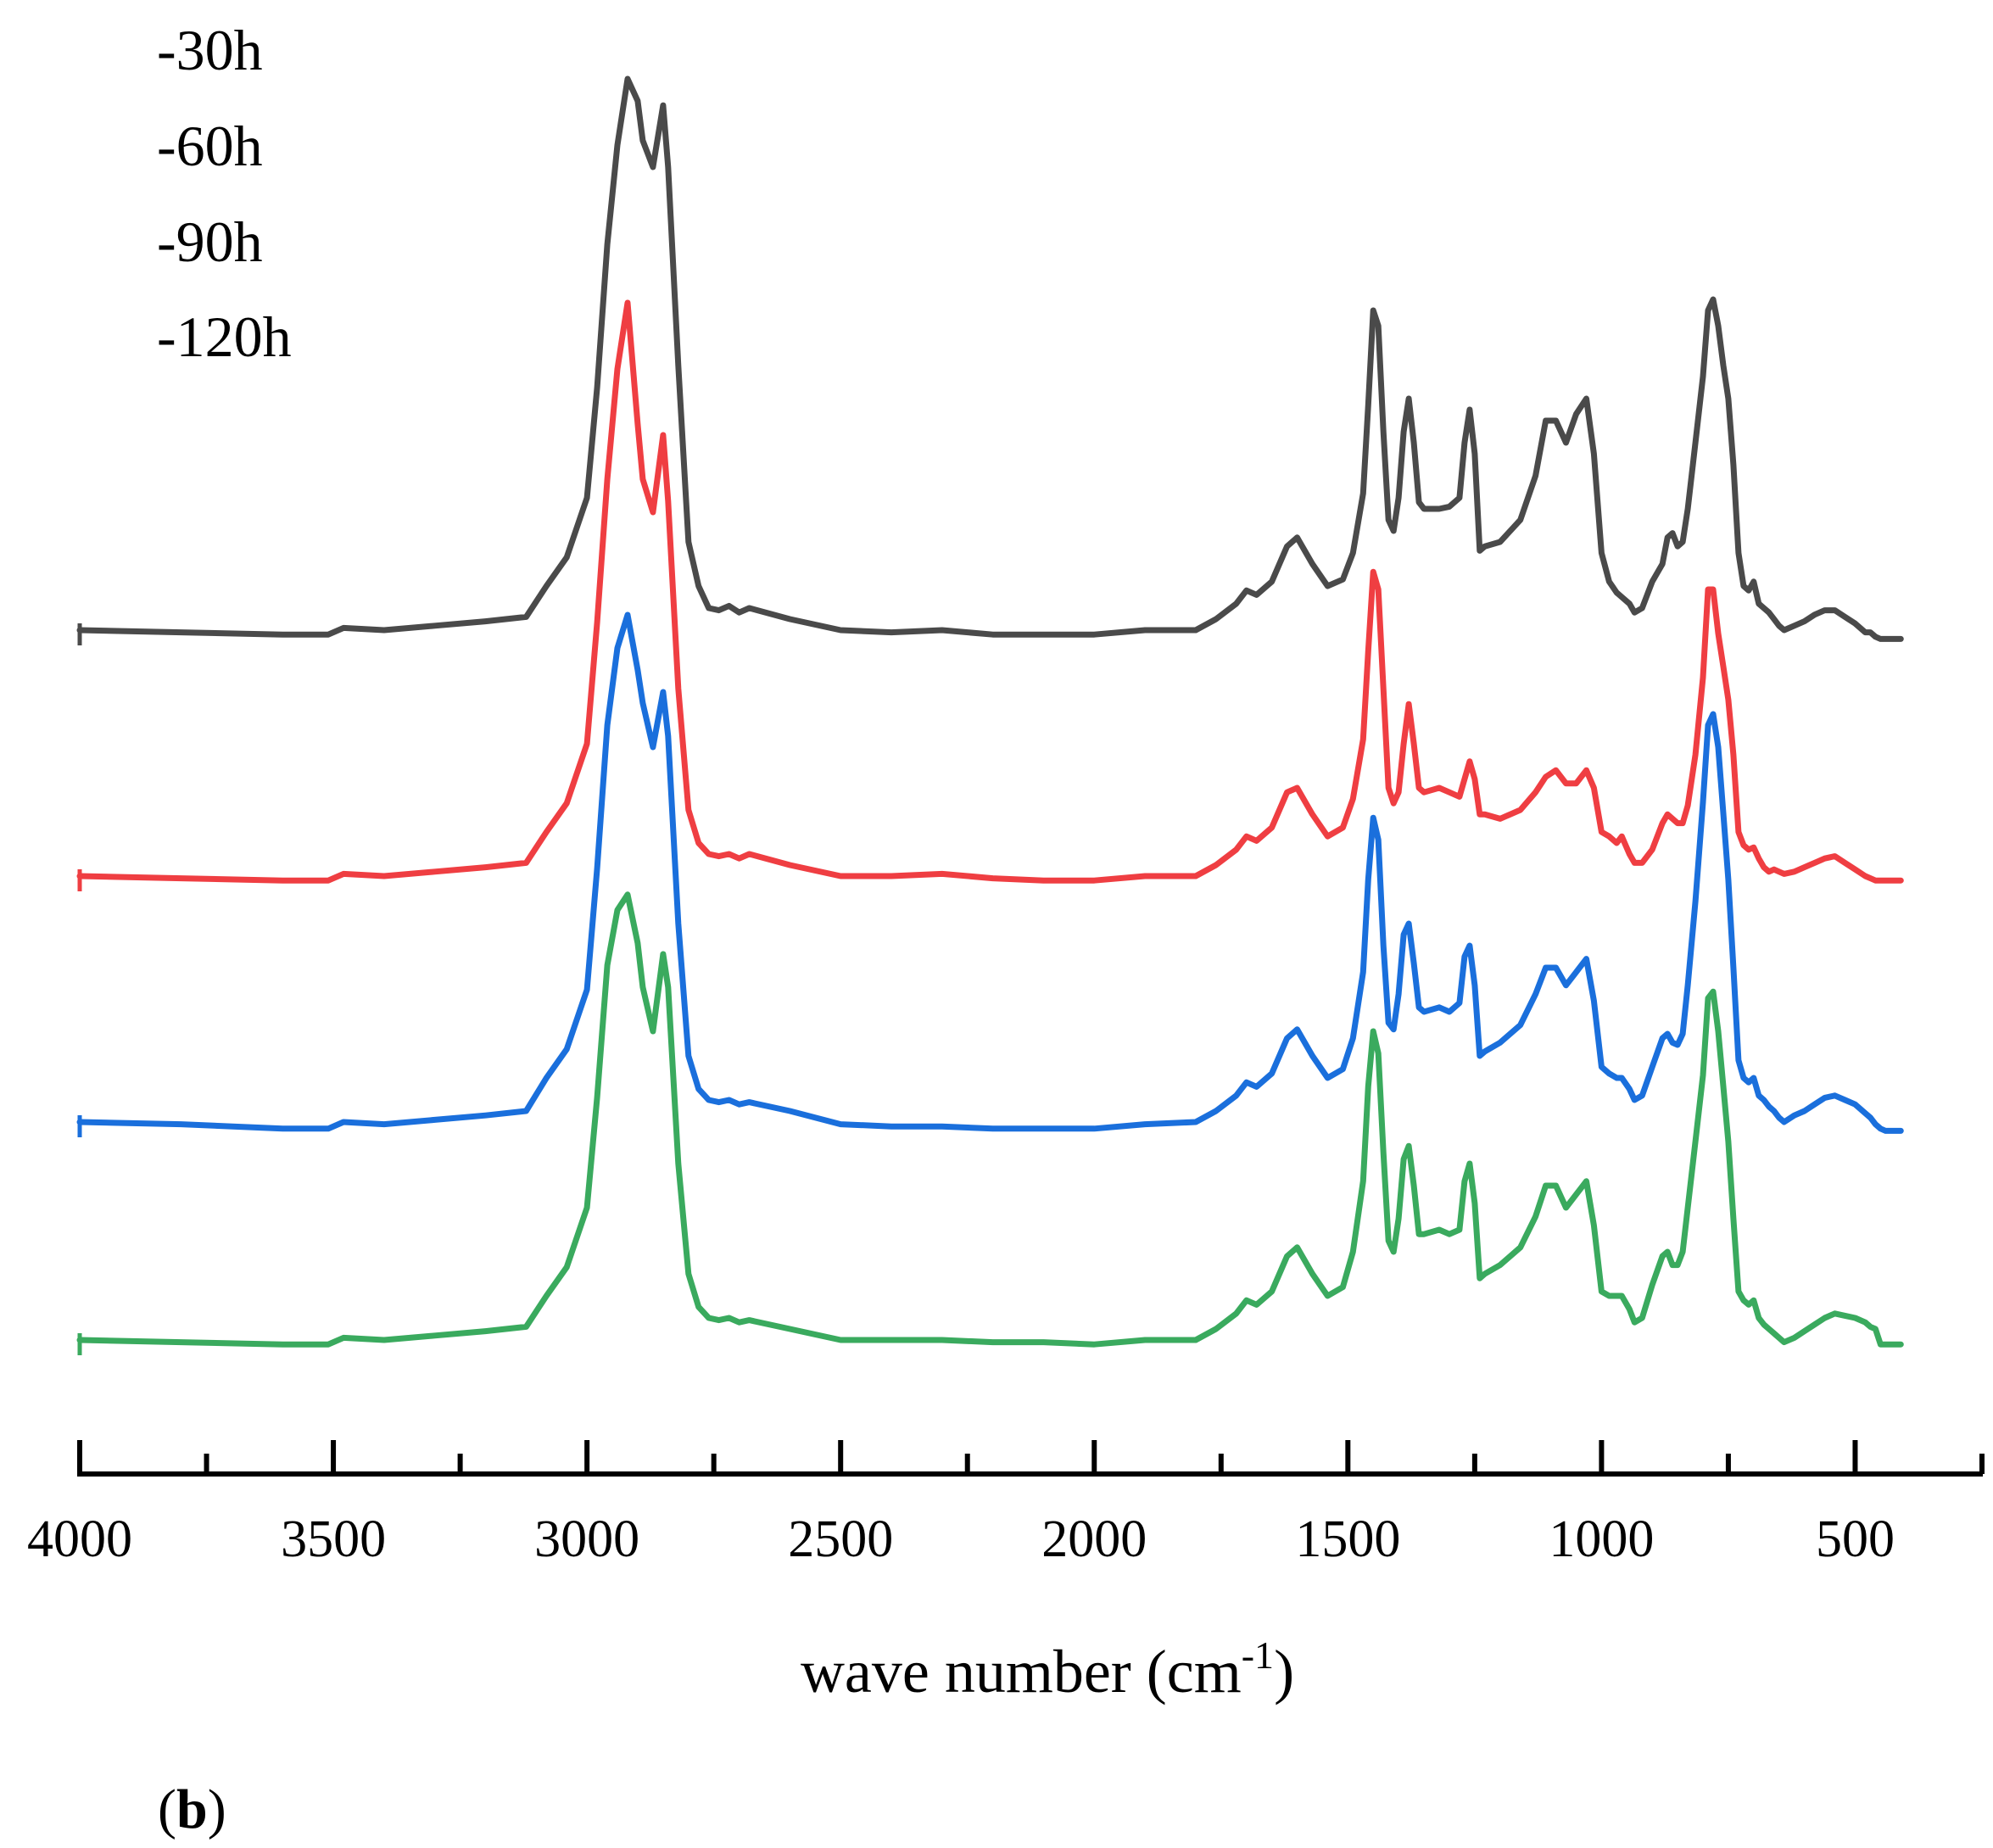 The width and height of the screenshot is (1993, 1848). I want to click on x-tick-label-4000: 4000, so click(80, 1539).